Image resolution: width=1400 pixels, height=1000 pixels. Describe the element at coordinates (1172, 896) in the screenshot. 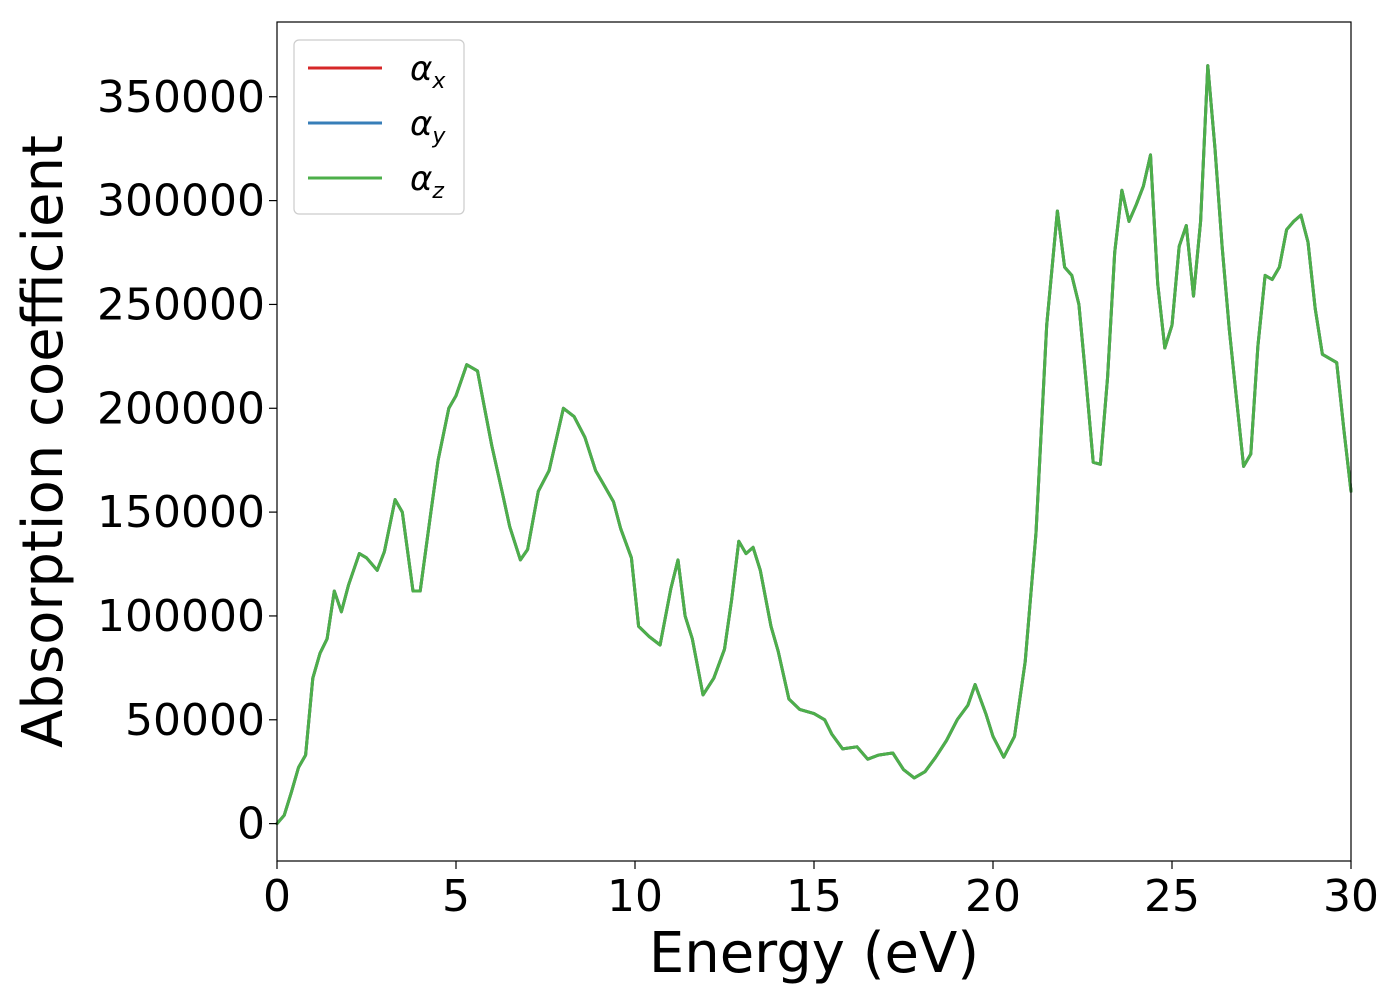

I see `x-tick-label: 25` at that location.